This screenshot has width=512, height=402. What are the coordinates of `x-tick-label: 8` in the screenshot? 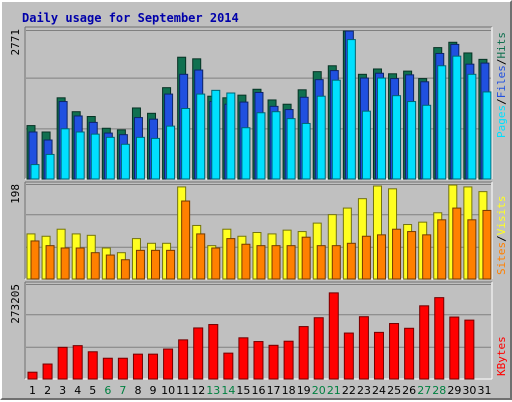 It's located at (137, 390).